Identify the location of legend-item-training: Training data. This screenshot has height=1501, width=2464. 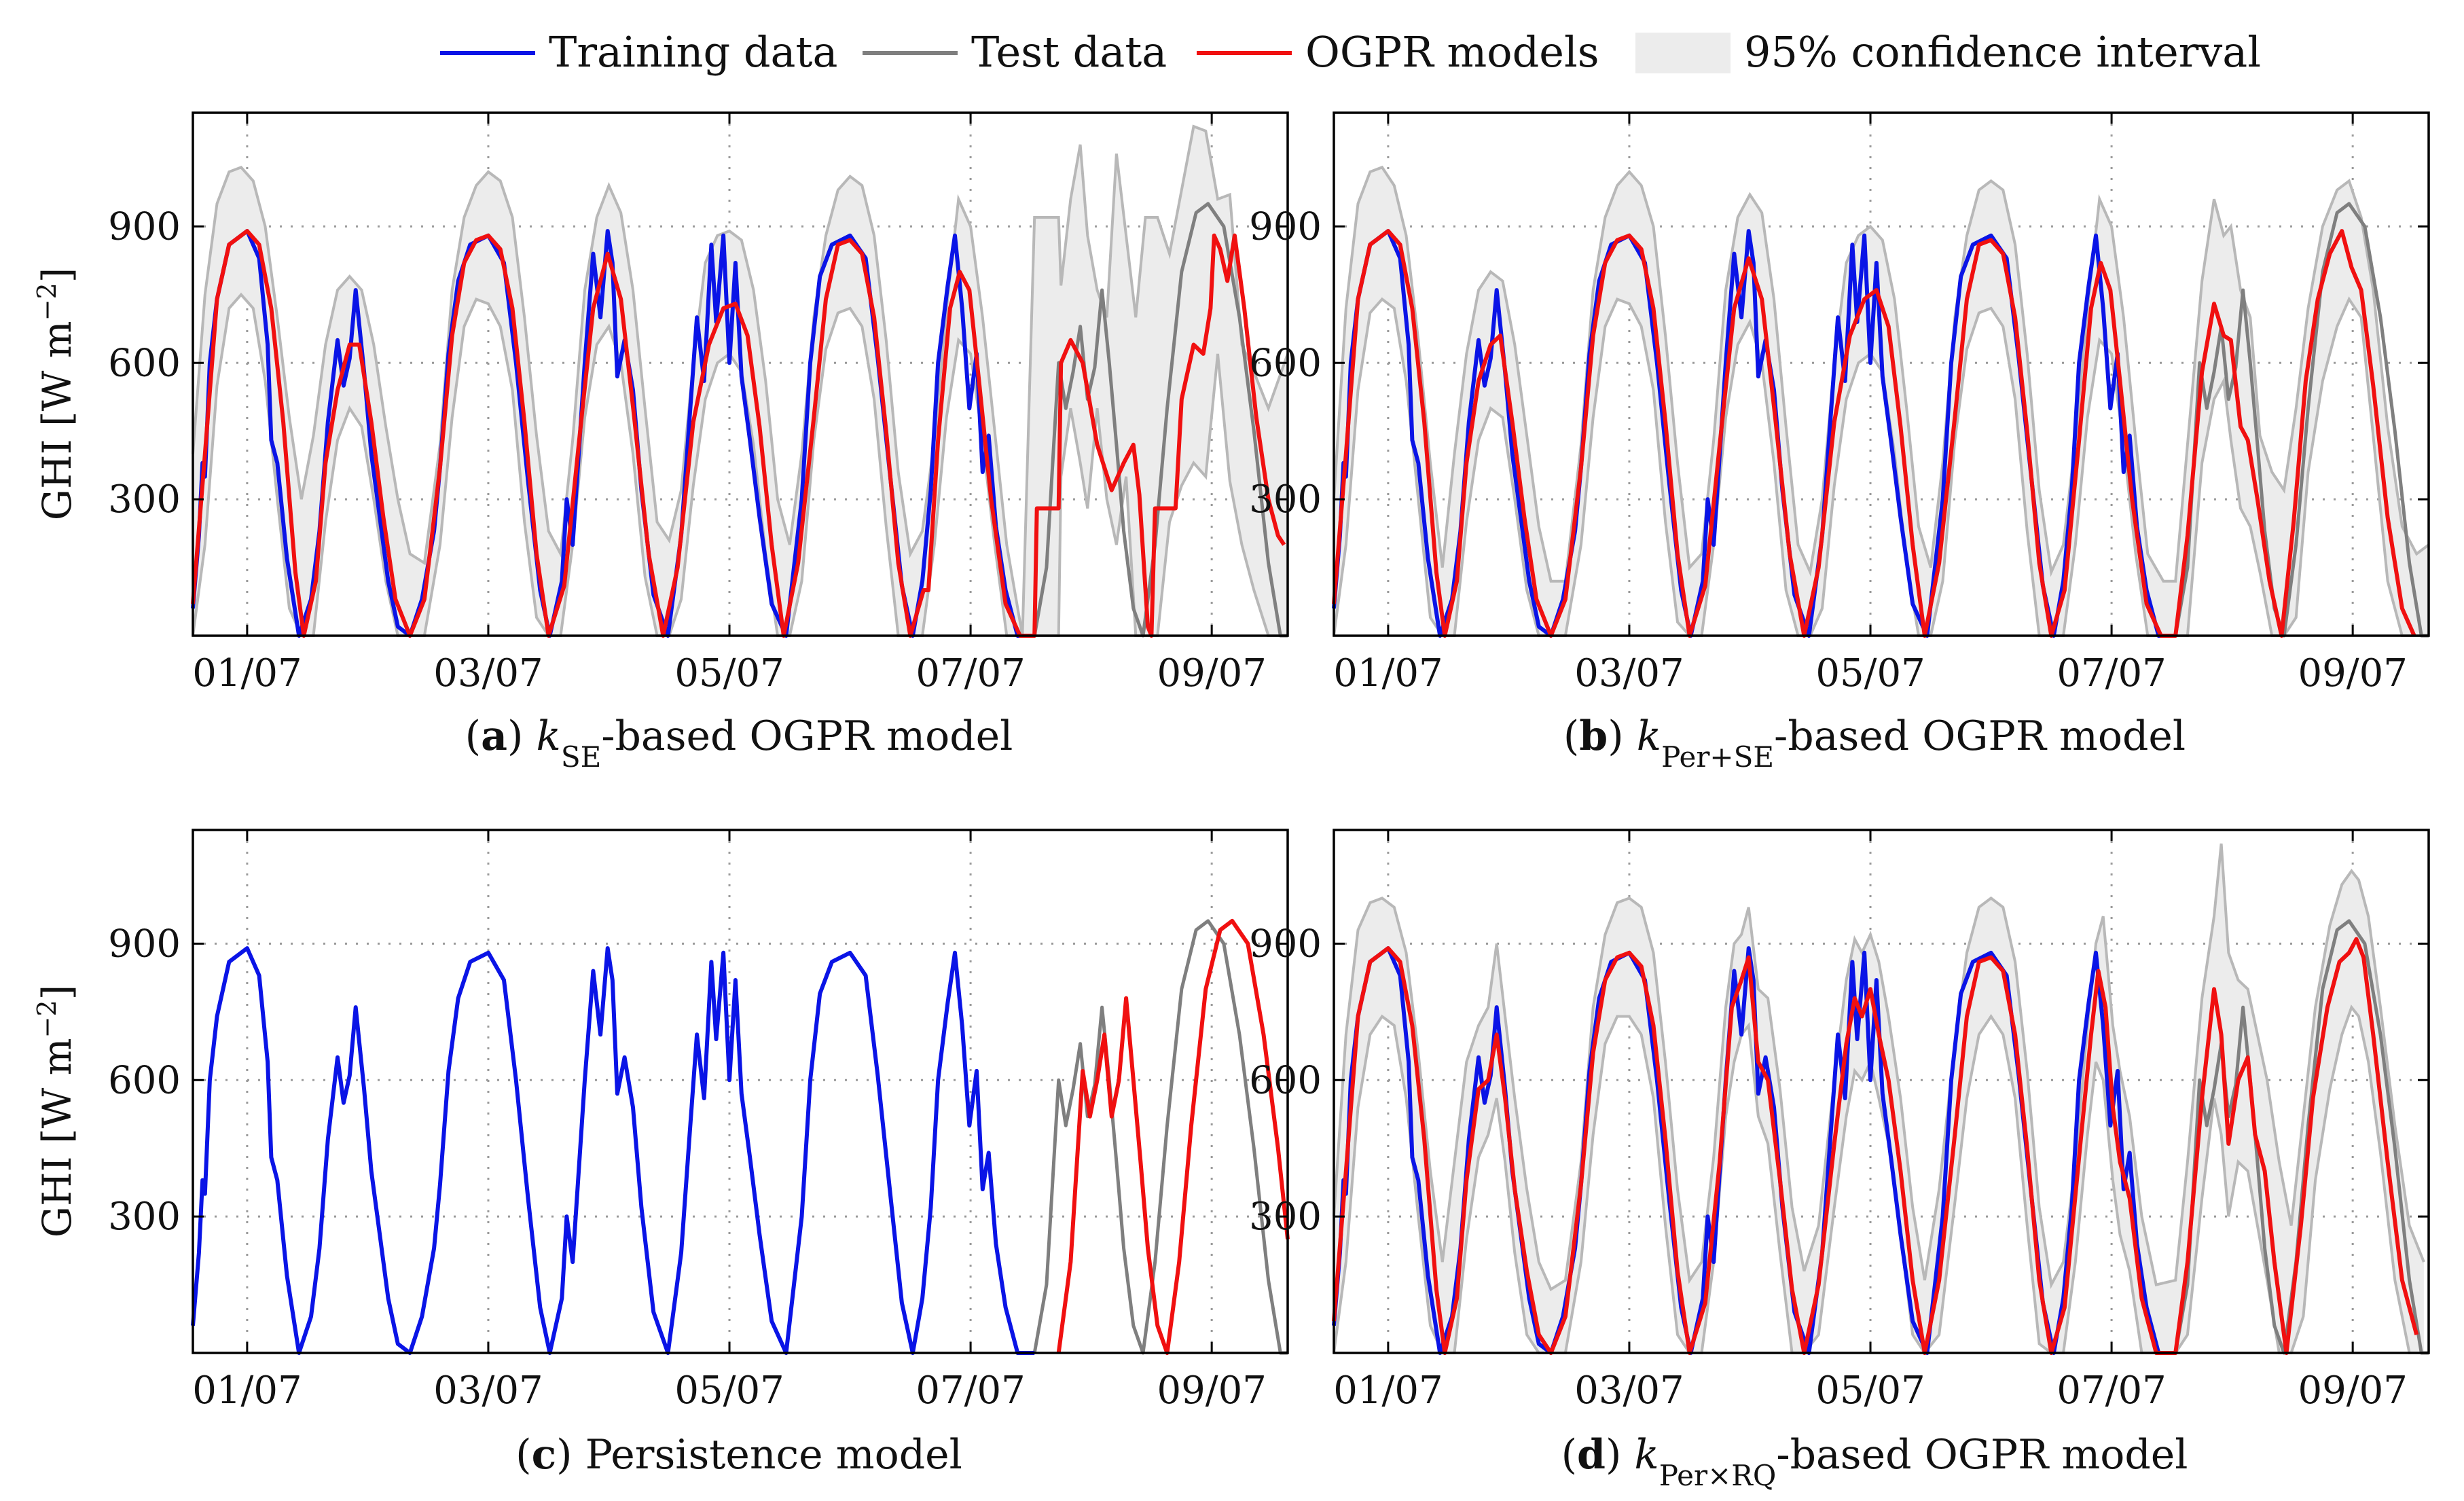
(638, 52).